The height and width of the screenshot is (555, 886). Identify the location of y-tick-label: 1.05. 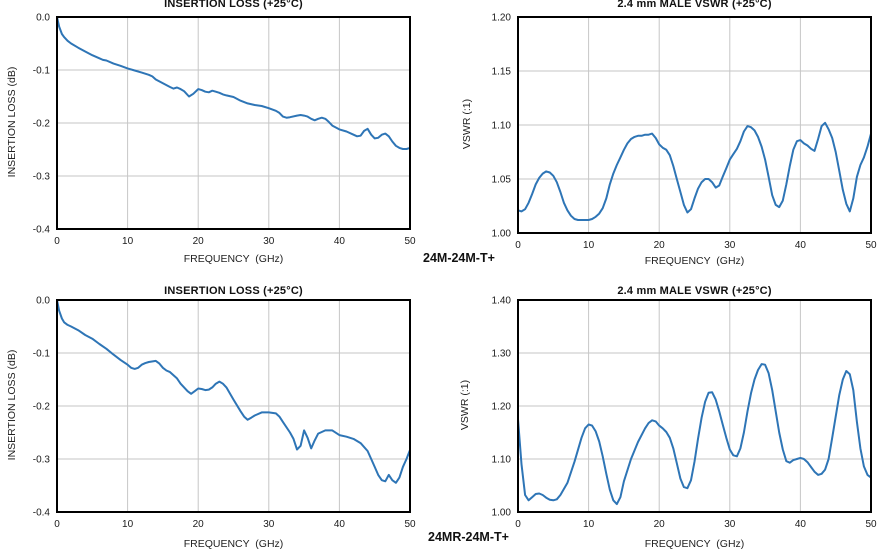
(502, 180).